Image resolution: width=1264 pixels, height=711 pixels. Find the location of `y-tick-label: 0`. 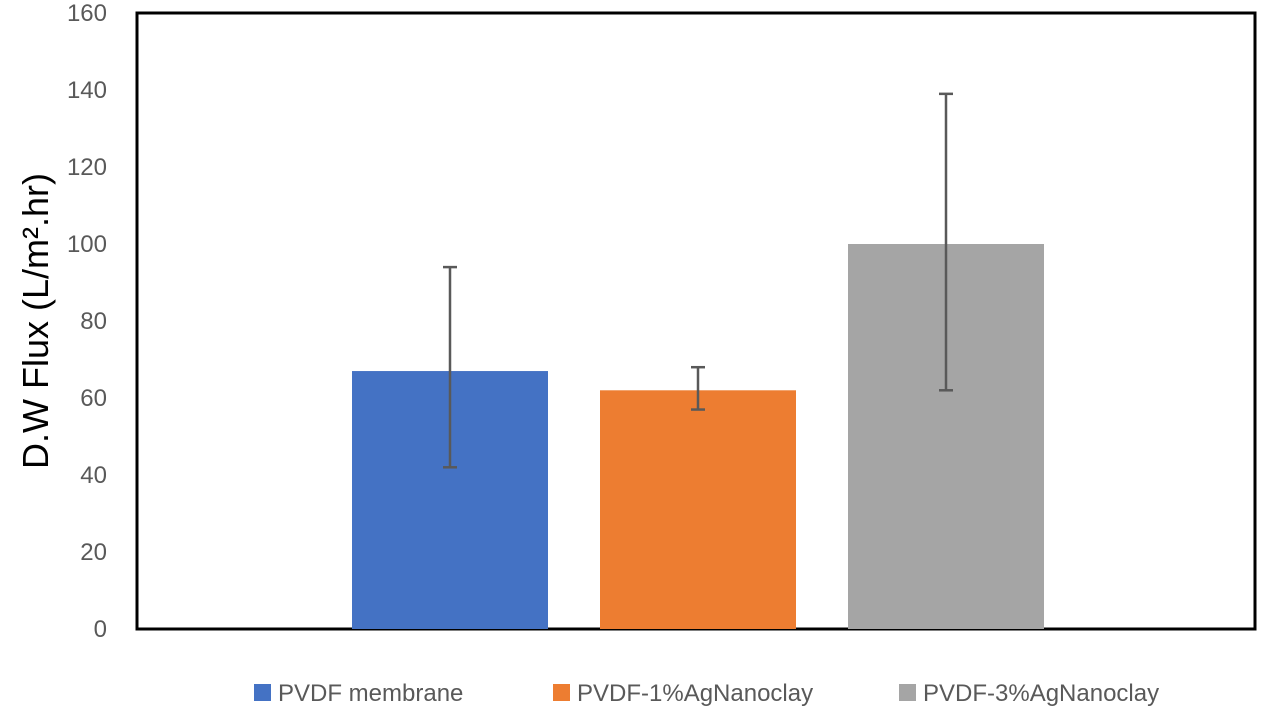

y-tick-label: 0 is located at coordinates (100, 629).